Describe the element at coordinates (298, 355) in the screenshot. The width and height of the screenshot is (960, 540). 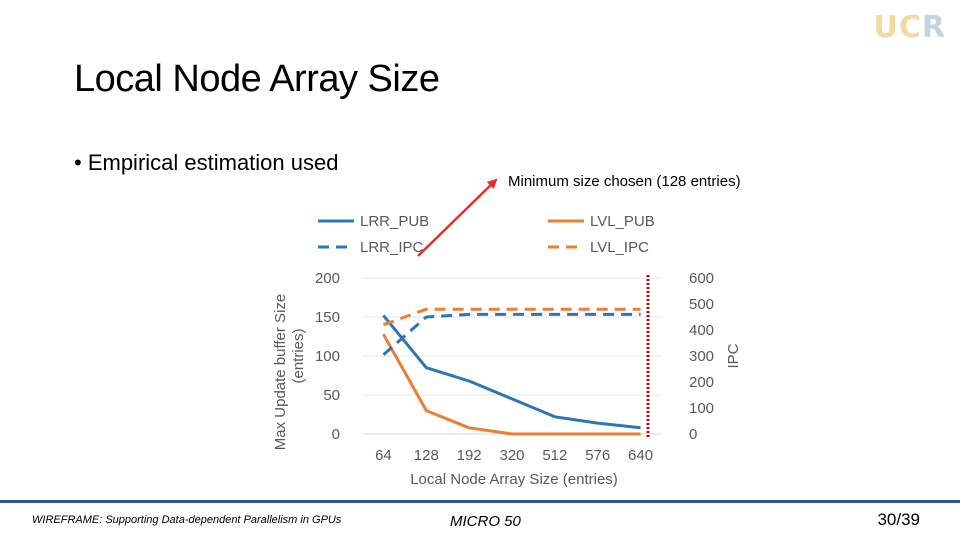
I see `y-left-axis-label-units: (entries)` at that location.